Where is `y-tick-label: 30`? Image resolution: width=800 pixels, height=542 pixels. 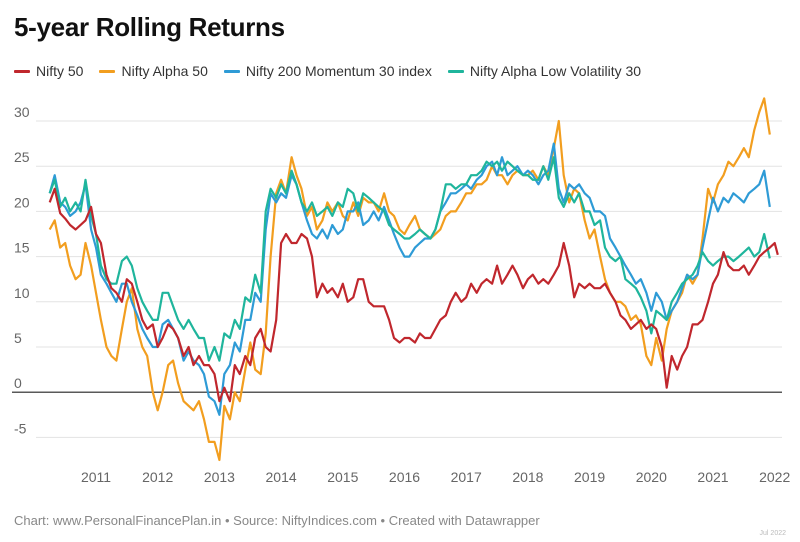
y-tick-label: 30 is located at coordinates (22, 112).